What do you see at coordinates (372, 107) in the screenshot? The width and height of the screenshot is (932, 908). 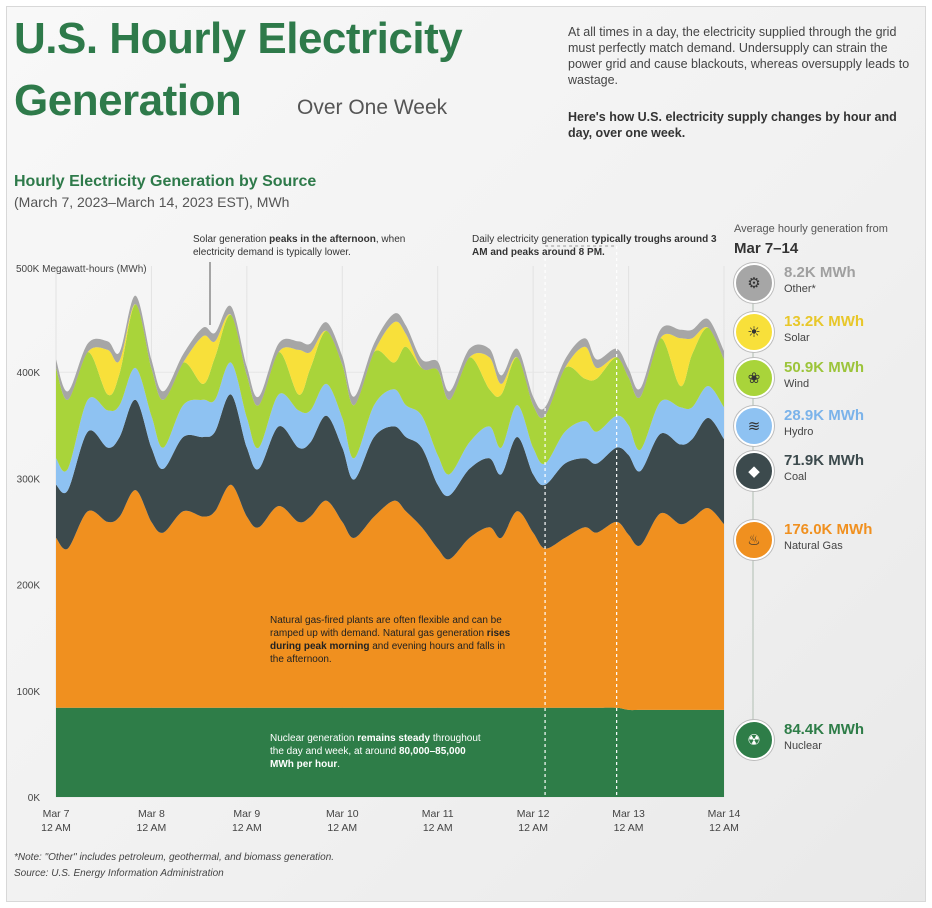 I see `page-subtitle: Over One Week` at bounding box center [372, 107].